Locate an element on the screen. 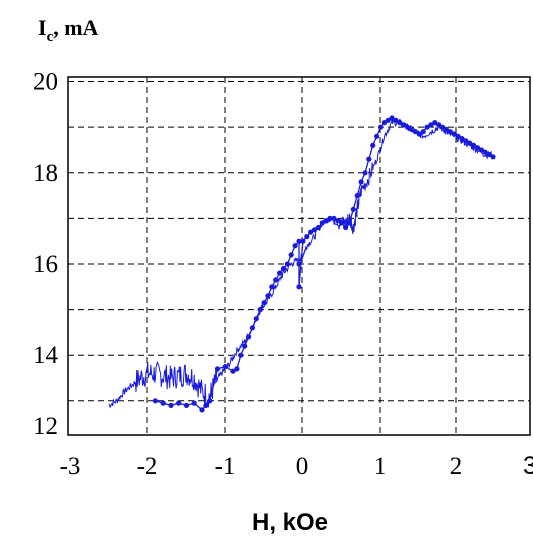  y-tick-label: 18 is located at coordinates (45, 173).